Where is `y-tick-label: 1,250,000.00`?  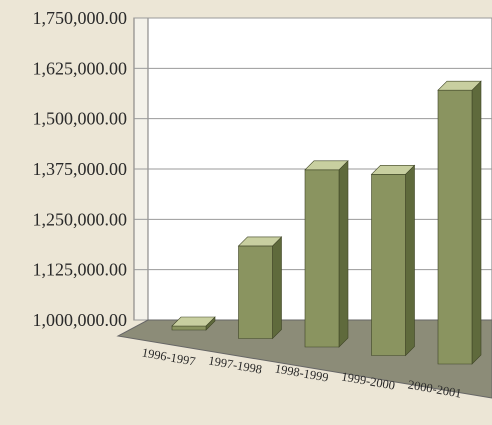
y-tick-label: 1,250,000.00 is located at coordinates (80, 219).